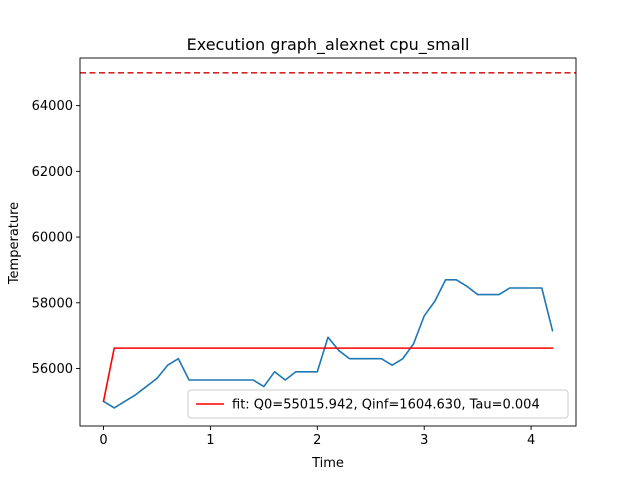 This screenshot has height=480, width=640. Describe the element at coordinates (317, 440) in the screenshot. I see `x-tick-label-2: 2` at that location.